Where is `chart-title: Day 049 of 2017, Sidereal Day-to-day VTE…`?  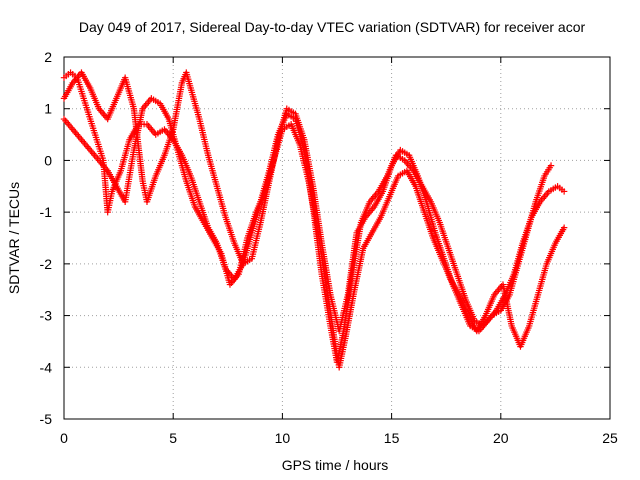
chart-title: Day 049 of 2017, Sidereal Day-to-day VTE… is located at coordinates (332, 27).